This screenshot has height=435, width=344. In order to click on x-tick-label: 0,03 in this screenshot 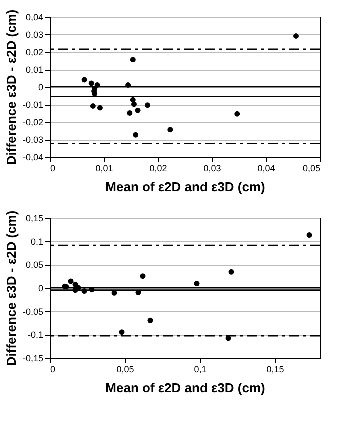, I will do `click(213, 169)`.